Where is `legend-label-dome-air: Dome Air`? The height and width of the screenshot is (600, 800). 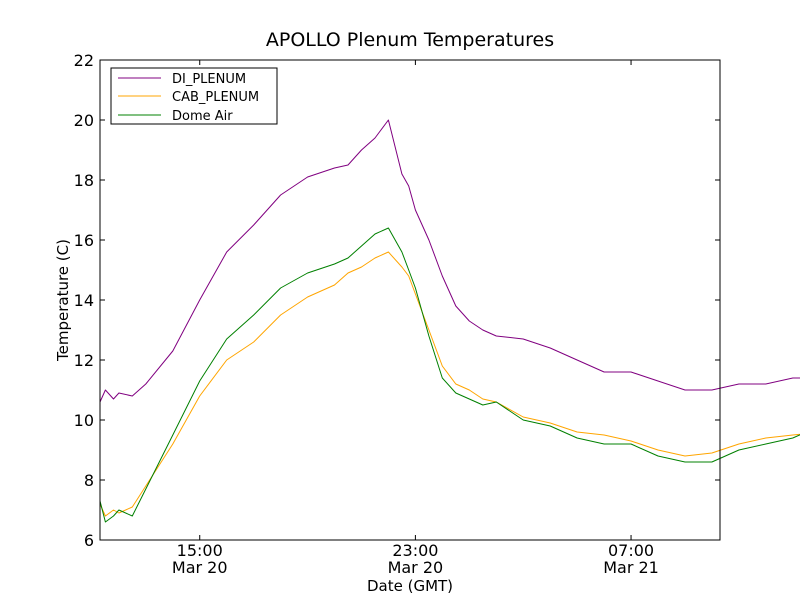
legend-label-dome-air: Dome Air is located at coordinates (202, 116).